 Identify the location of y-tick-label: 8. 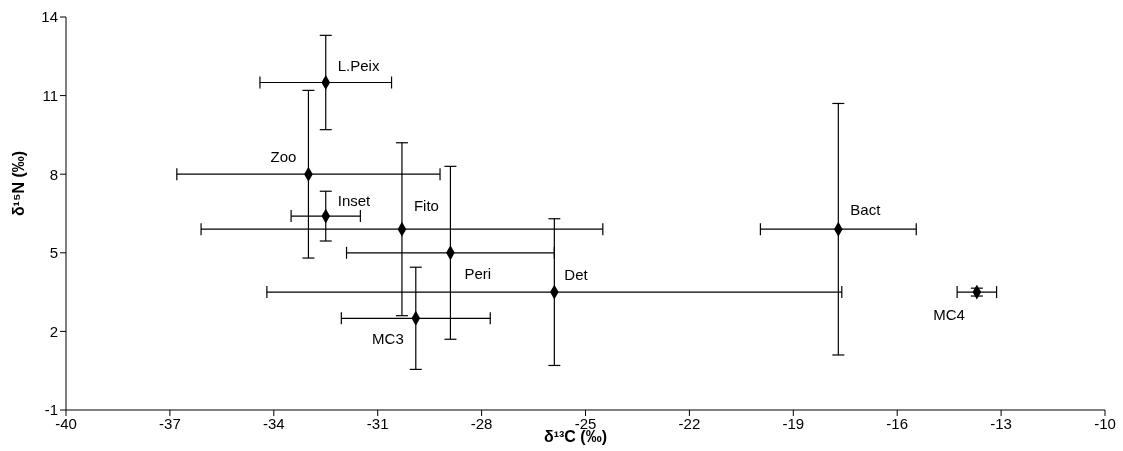
(53, 174).